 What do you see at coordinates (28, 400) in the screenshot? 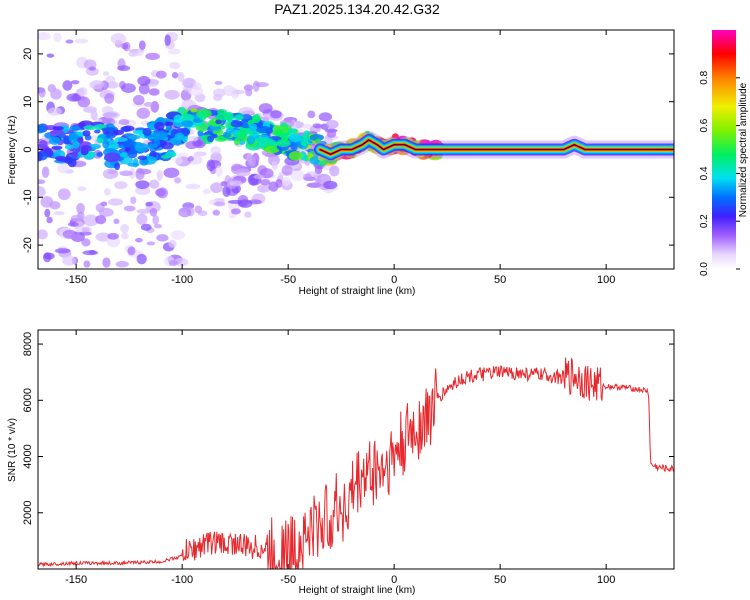
I see `y-tick-label: 6000` at bounding box center [28, 400].